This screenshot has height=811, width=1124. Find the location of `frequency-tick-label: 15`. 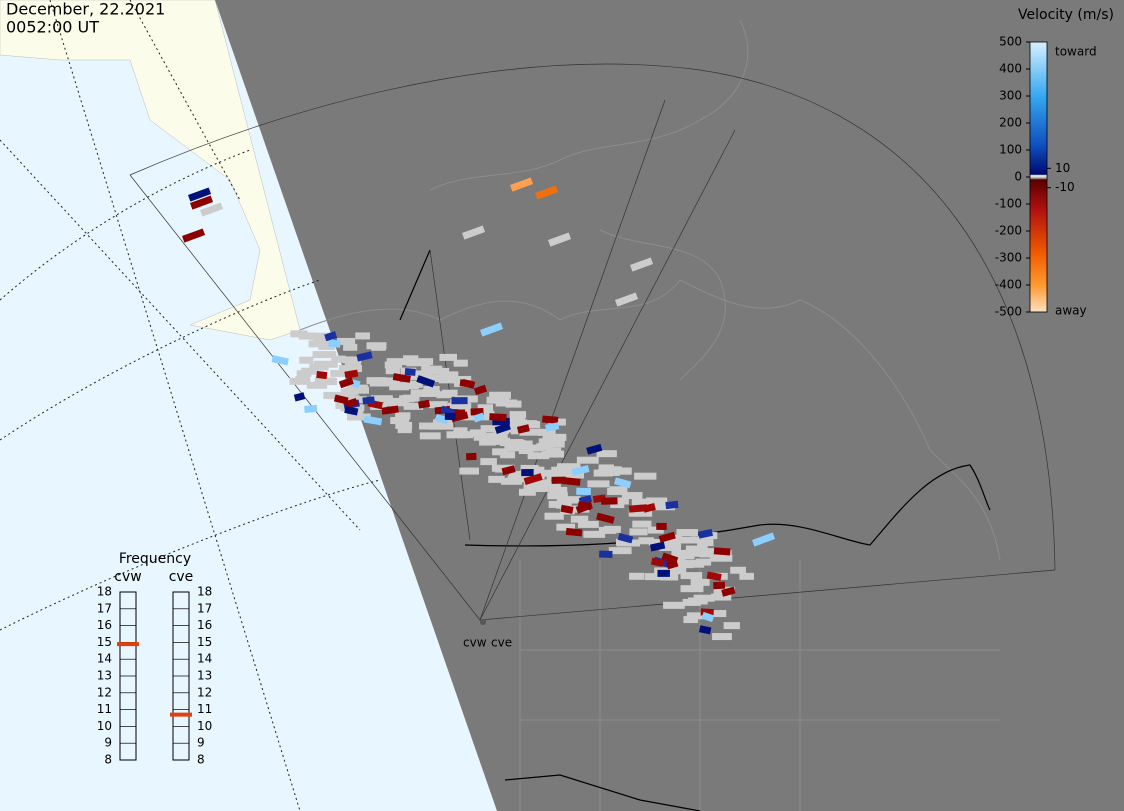

frequency-tick-label: 15 is located at coordinates (104, 642).